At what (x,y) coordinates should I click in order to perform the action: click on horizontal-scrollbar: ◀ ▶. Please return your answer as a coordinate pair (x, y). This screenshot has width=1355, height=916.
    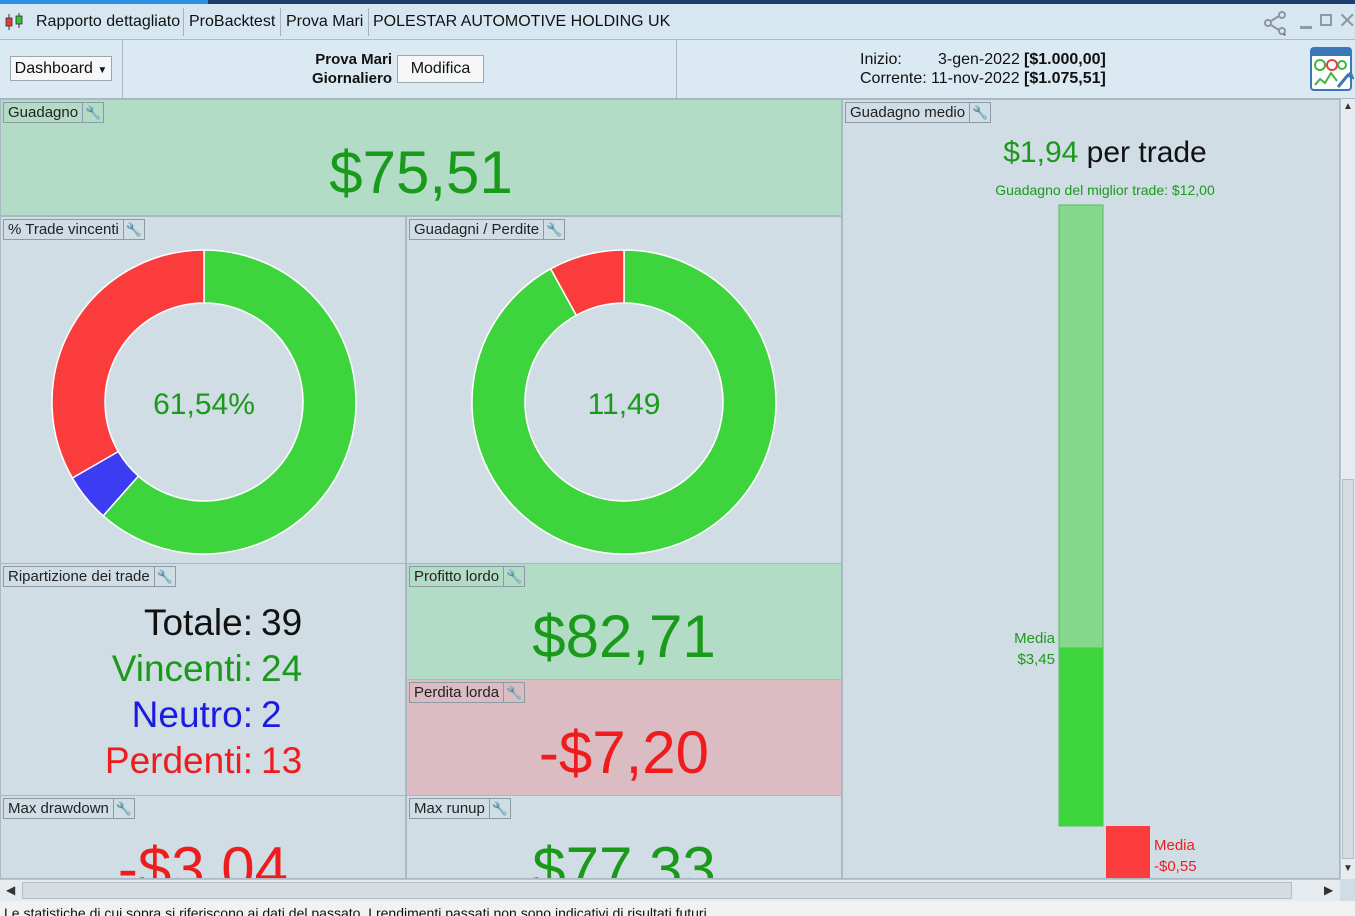
    Looking at the image, I should click on (670, 890).